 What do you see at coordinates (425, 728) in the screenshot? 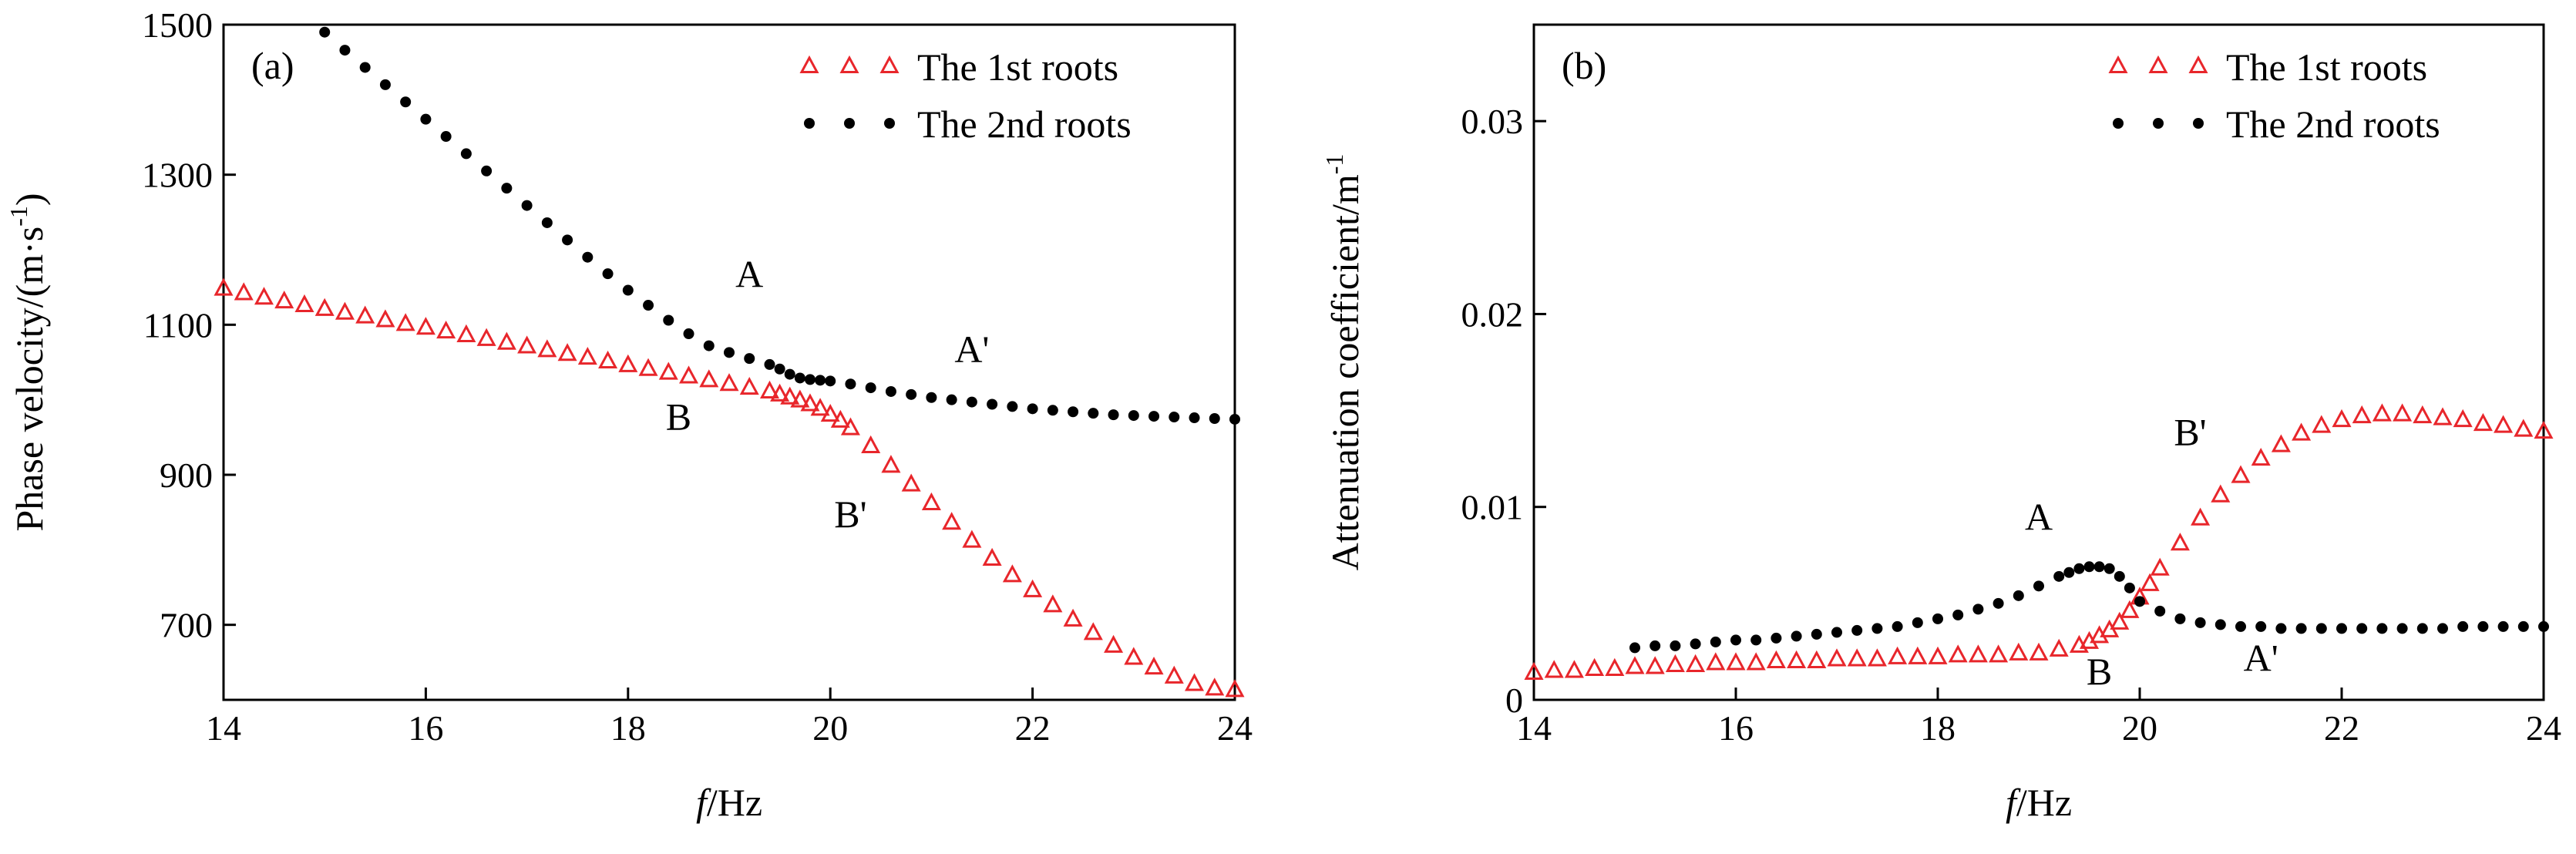
I see `x-tick-label: 16` at bounding box center [425, 728].